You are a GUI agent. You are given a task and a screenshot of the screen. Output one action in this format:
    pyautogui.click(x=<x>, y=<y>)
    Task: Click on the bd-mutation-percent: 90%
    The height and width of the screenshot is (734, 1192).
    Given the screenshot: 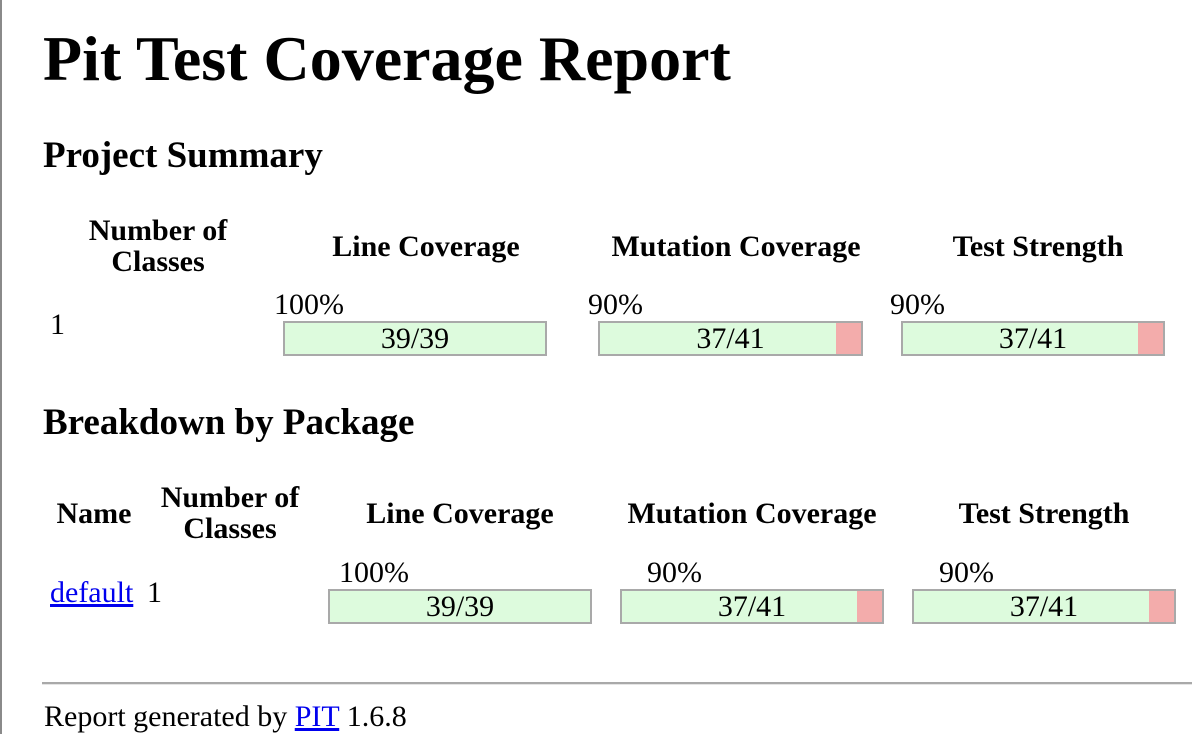 What is the action you would take?
    pyautogui.click(x=674, y=572)
    